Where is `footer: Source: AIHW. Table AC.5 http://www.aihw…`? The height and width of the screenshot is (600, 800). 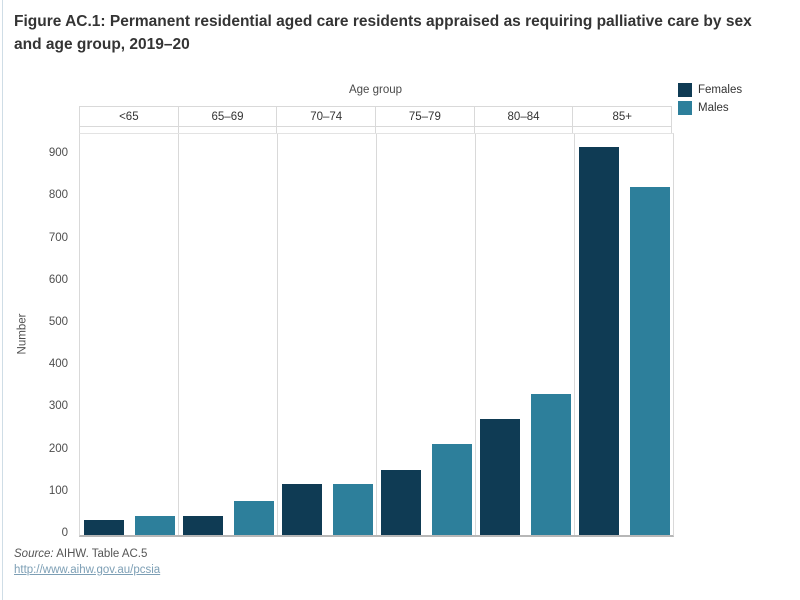 footer: Source: AIHW. Table AC.5 http://www.aihw… is located at coordinates (87, 562).